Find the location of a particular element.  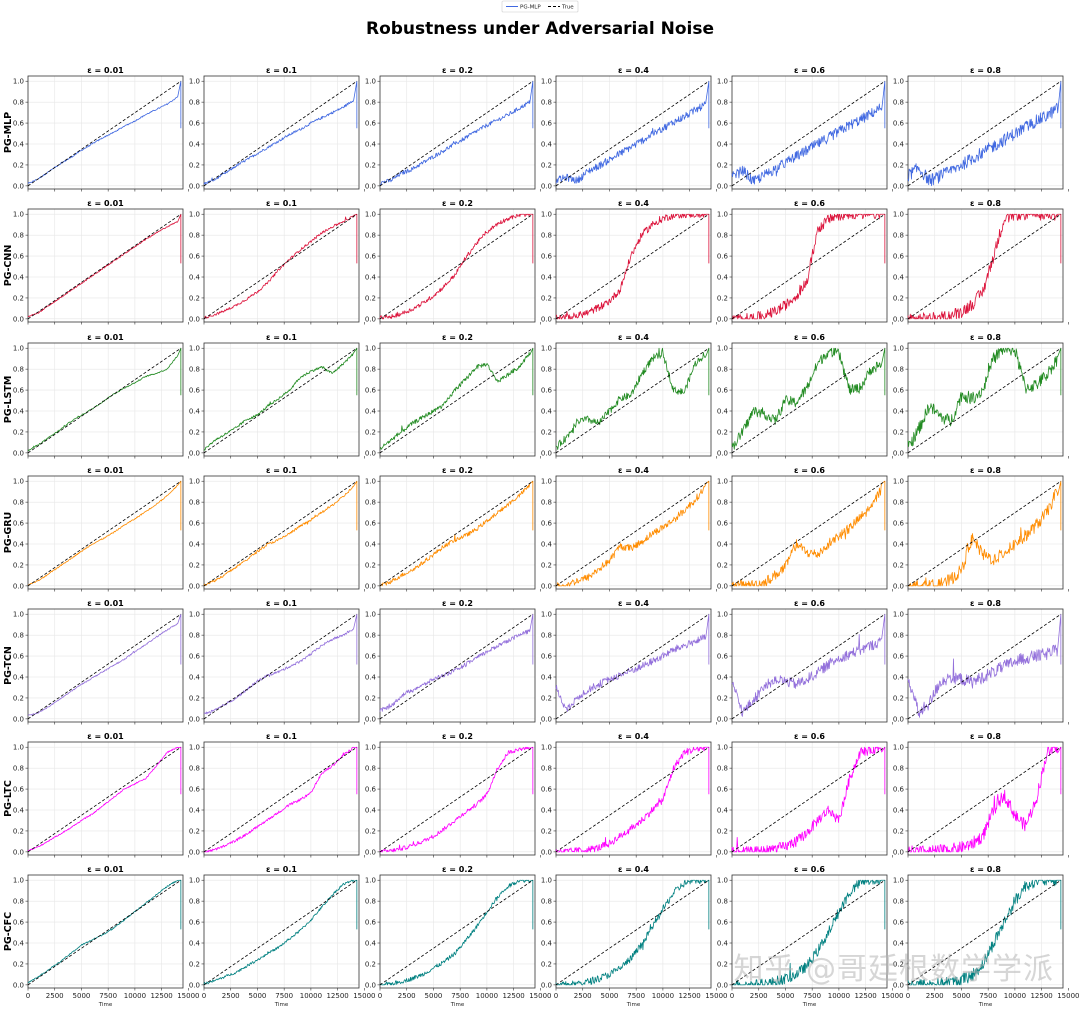

series-line-pg-gru is located at coordinates (984, 533).